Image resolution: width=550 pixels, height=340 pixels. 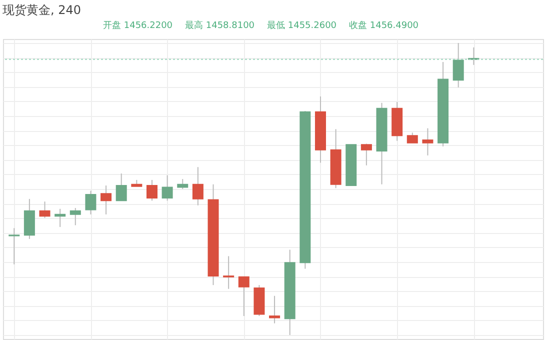 What do you see at coordinates (384, 25) in the screenshot?
I see `text: 收盘 1456.4900` at bounding box center [384, 25].